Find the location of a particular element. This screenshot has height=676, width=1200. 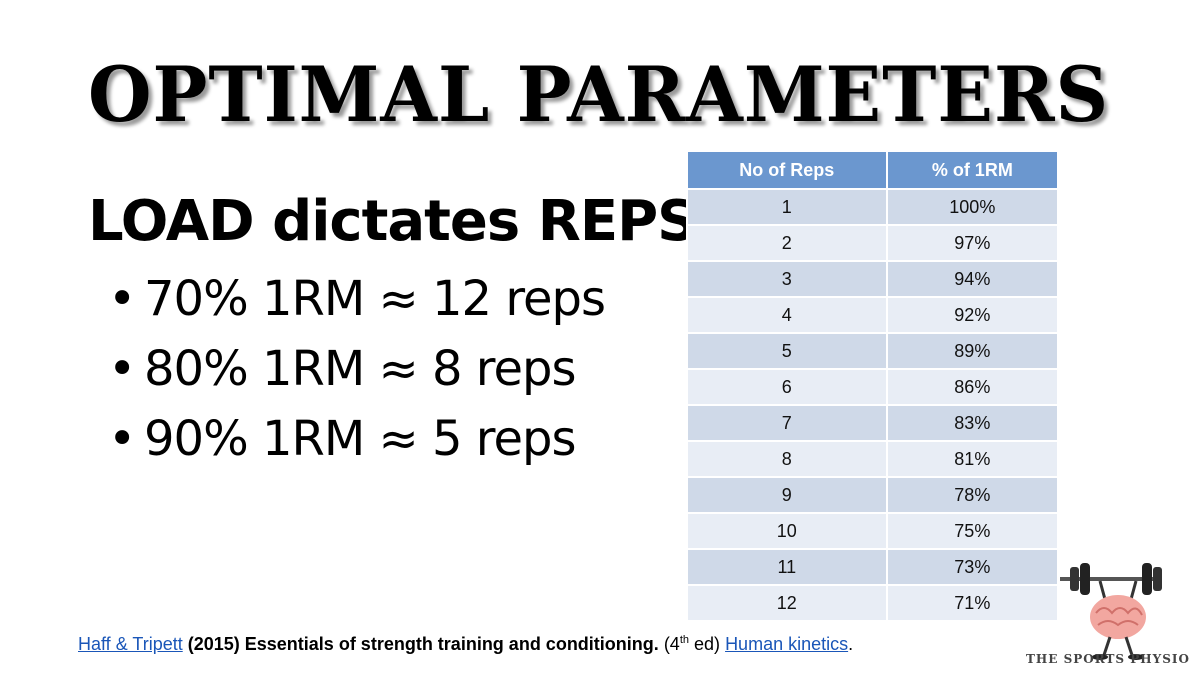

table-row: 3 94% is located at coordinates (873, 279).